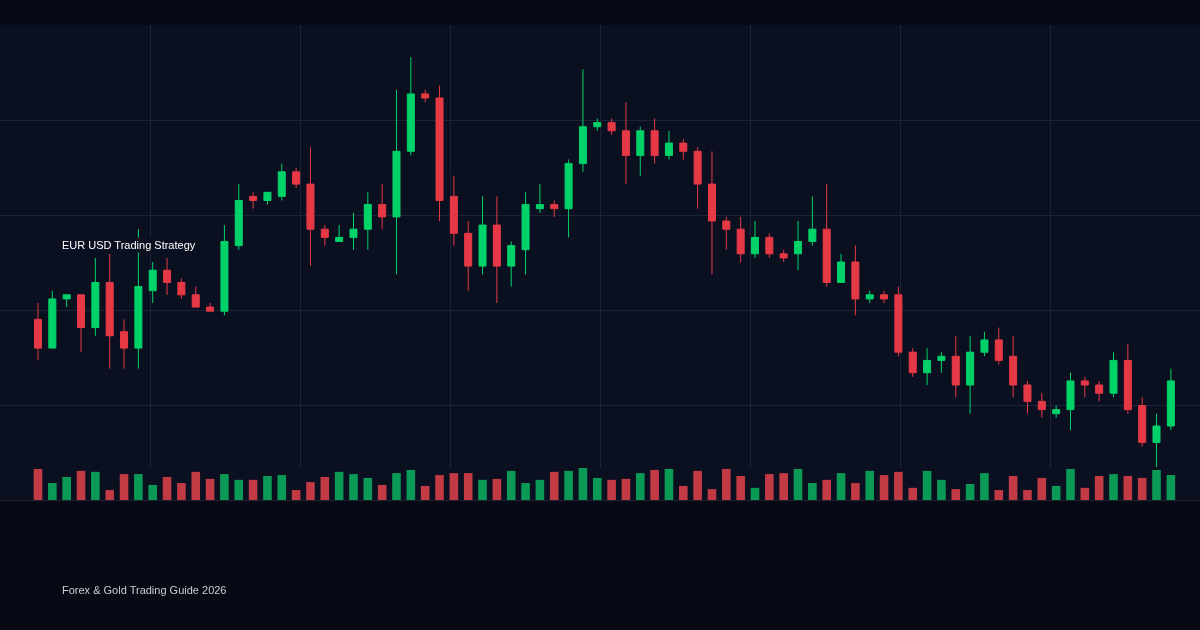  What do you see at coordinates (129, 245) in the screenshot?
I see `text: EUR USD Trading Strategy` at bounding box center [129, 245].